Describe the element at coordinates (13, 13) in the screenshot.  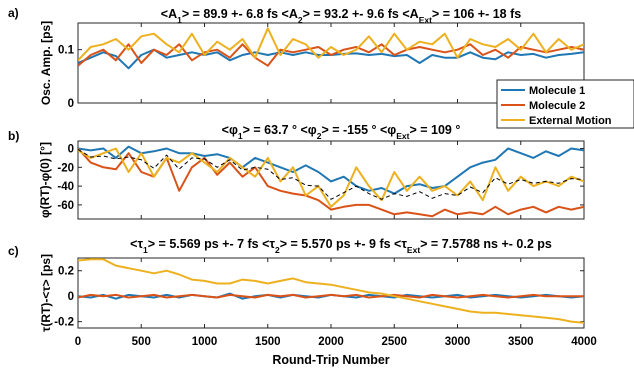
I see `panel-label: a)` at that location.